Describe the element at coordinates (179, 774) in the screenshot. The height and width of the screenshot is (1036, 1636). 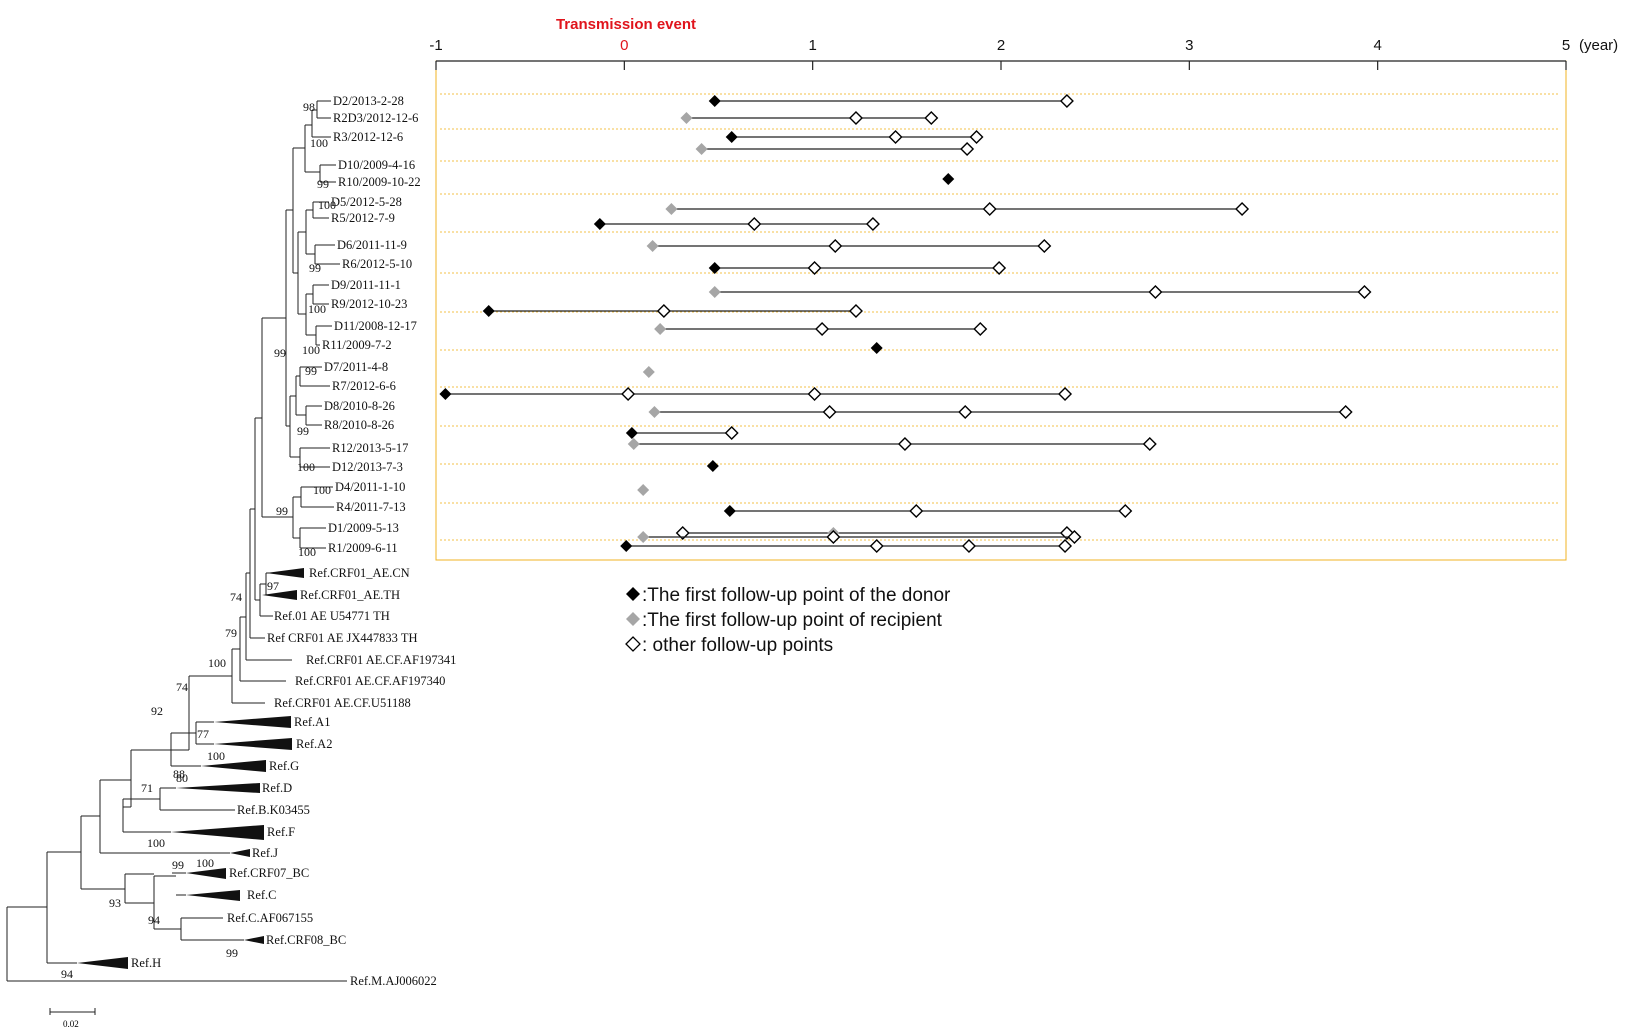
I see `bootstrap-value: 88` at that location.